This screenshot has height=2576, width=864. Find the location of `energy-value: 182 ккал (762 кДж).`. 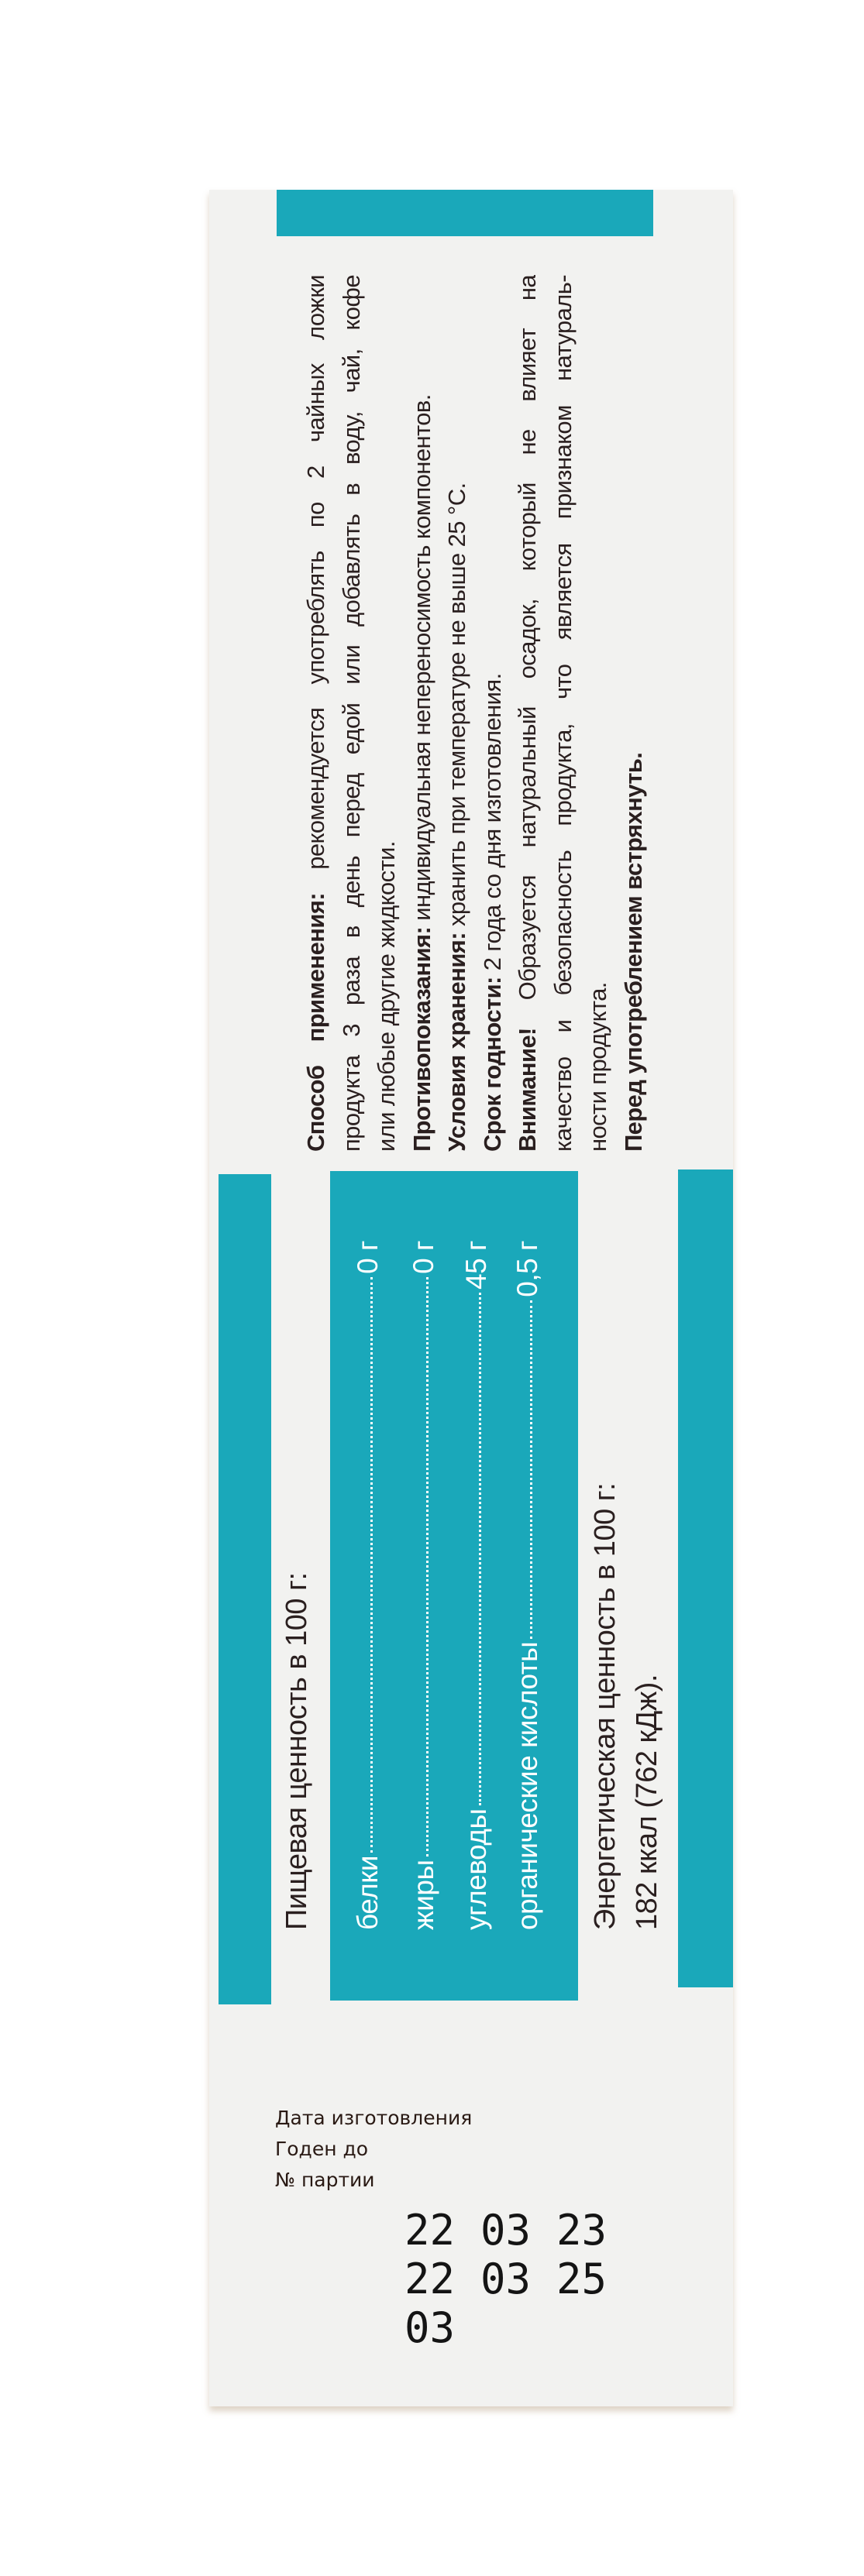

energy-value: 182 ккал (762 кДж). is located at coordinates (647, 1802).